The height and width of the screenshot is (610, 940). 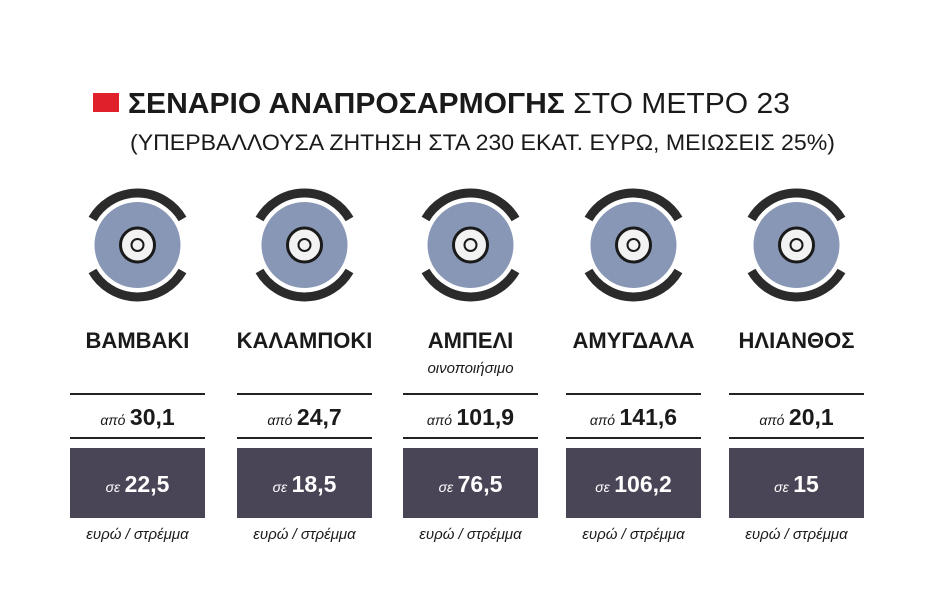 What do you see at coordinates (634, 340) in the screenshot?
I see `crop-name: ΑΜΥΓΔΑΛΑ` at bounding box center [634, 340].